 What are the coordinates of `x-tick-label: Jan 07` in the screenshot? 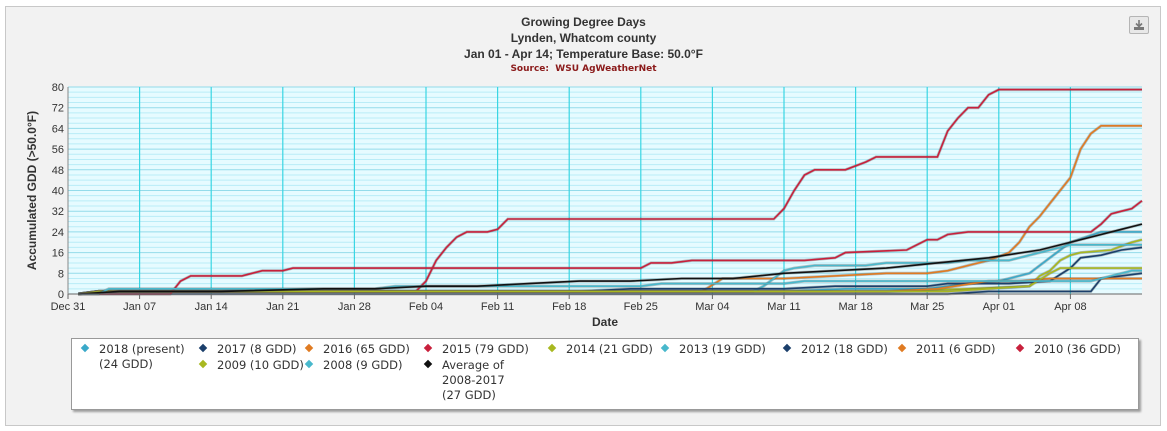 It's located at (139, 307).